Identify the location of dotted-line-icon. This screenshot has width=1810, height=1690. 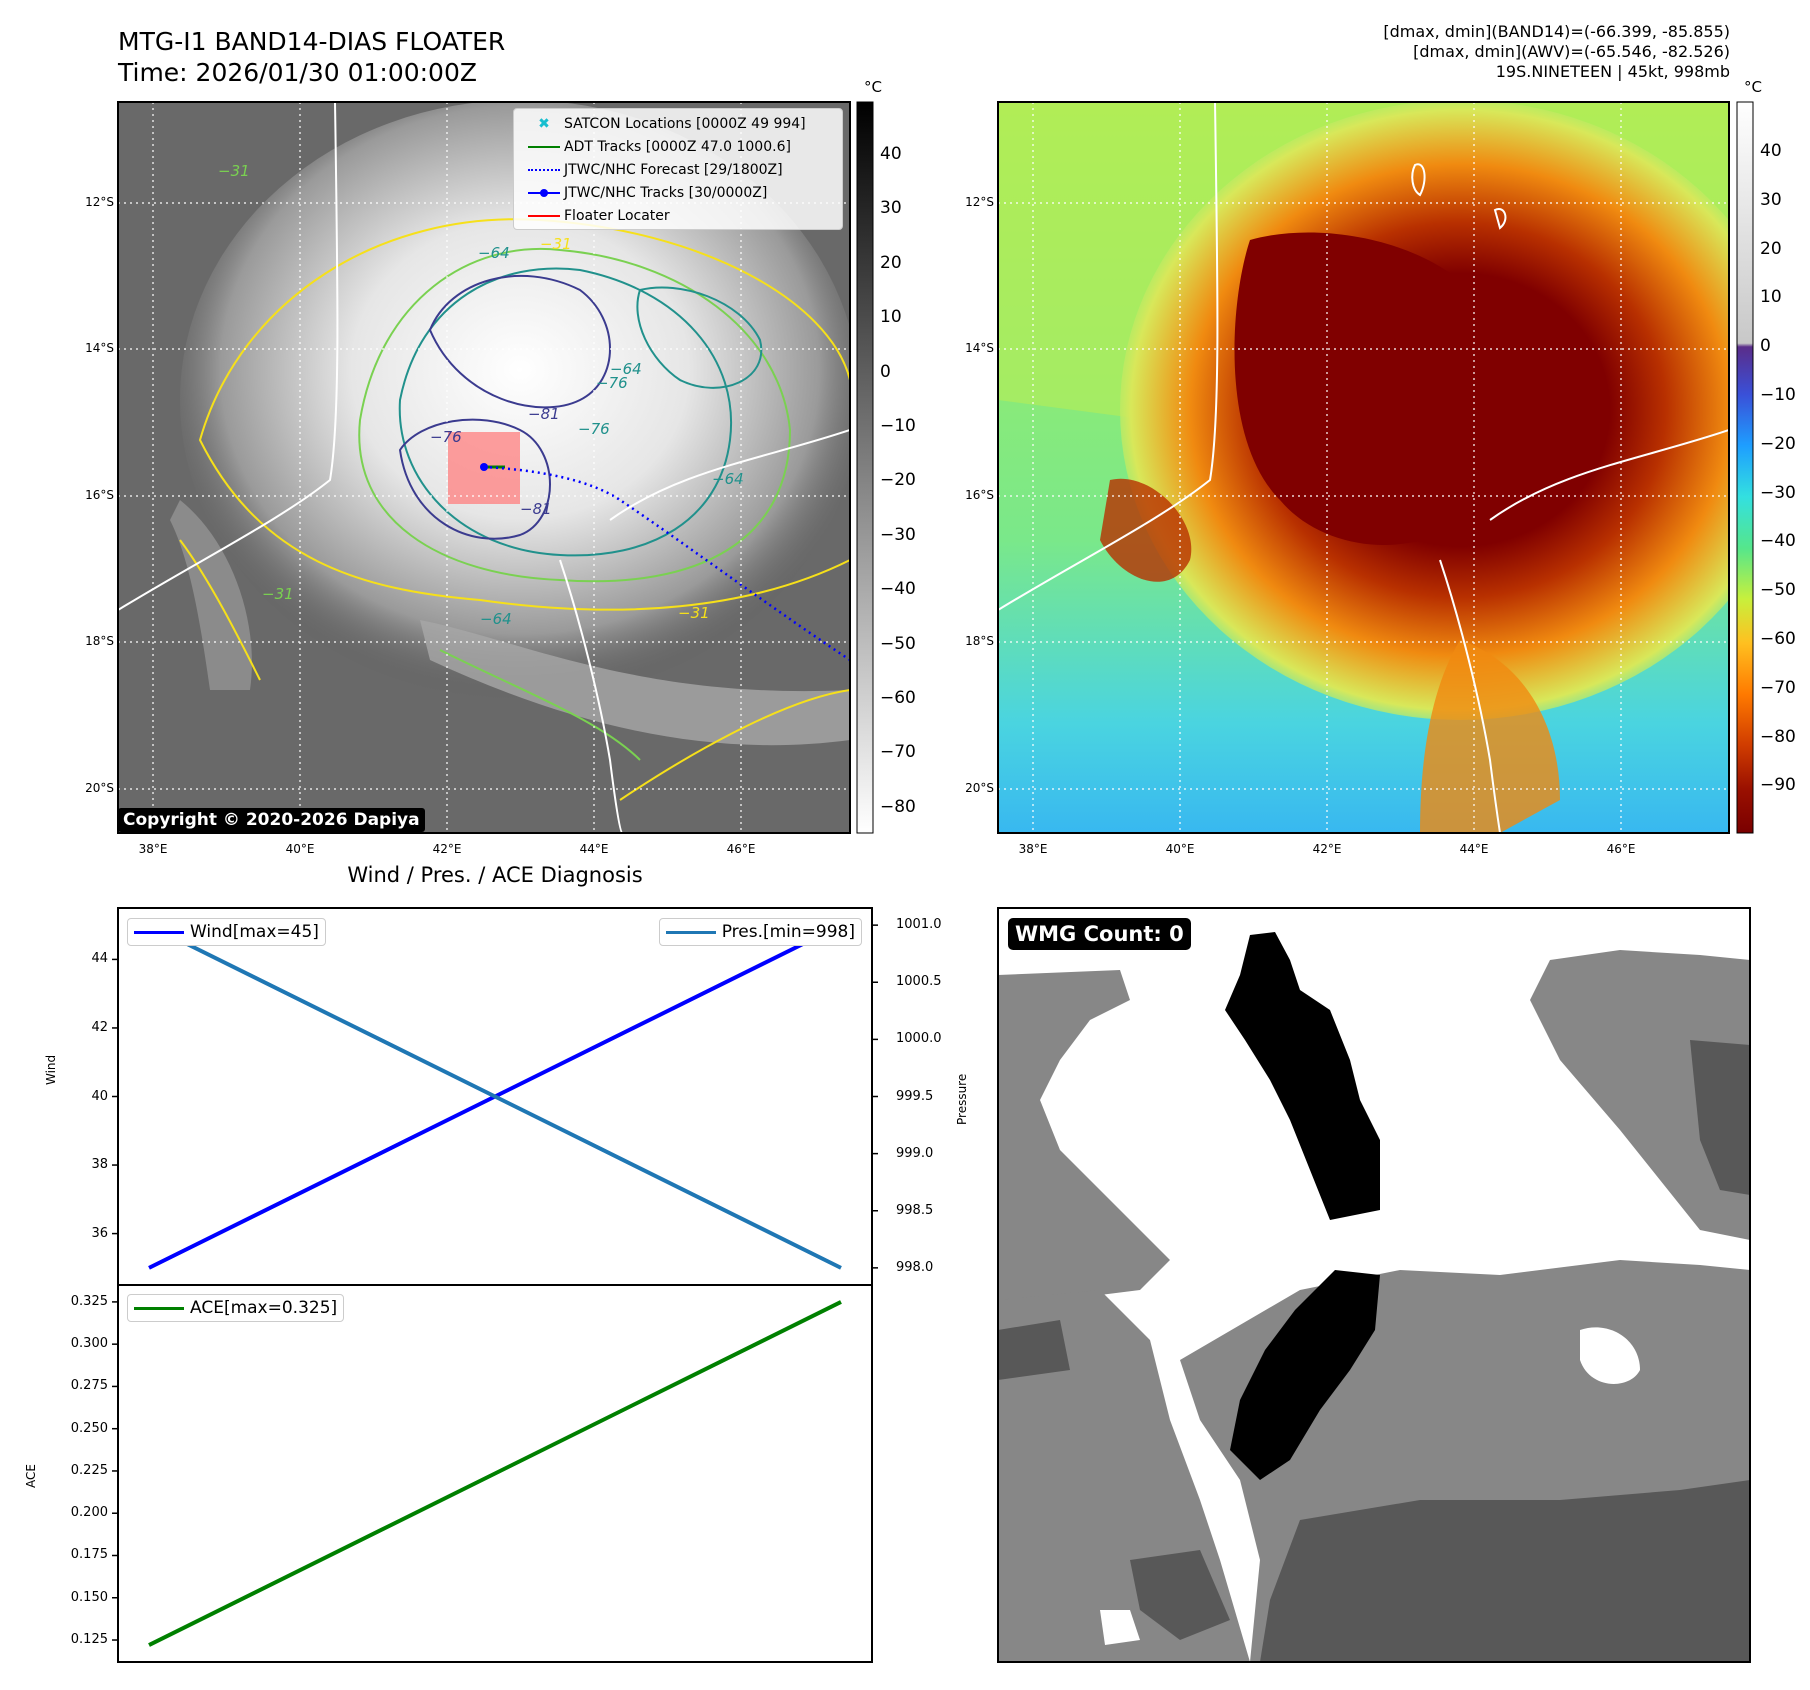
(544, 170).